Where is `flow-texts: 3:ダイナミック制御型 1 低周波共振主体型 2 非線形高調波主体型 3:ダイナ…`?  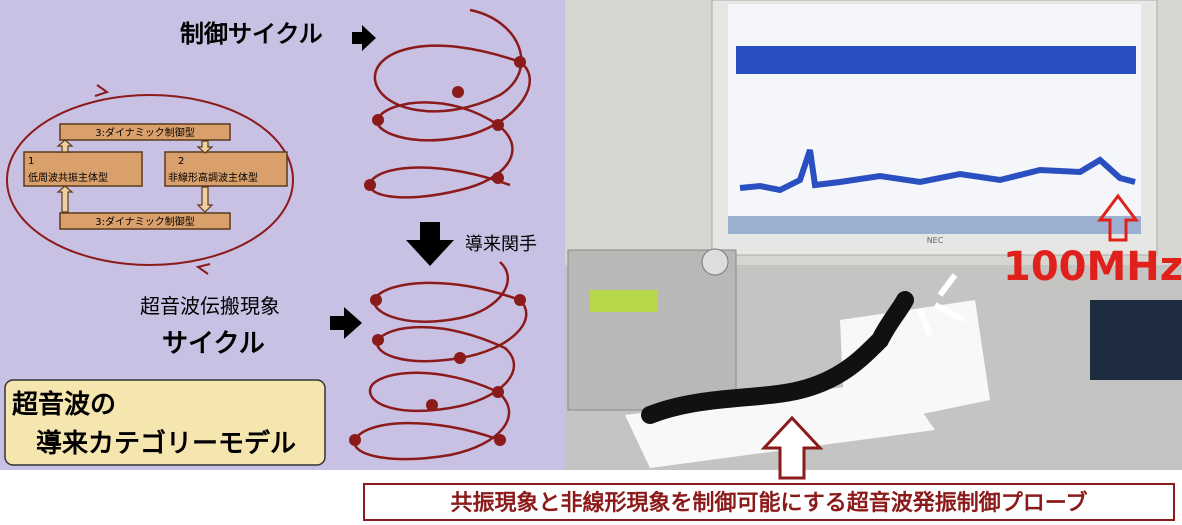 flow-texts: 3:ダイナミック制御型 1 低周波共振主体型 2 非線形高調波主体型 3:ダイナ… is located at coordinates (143, 177).